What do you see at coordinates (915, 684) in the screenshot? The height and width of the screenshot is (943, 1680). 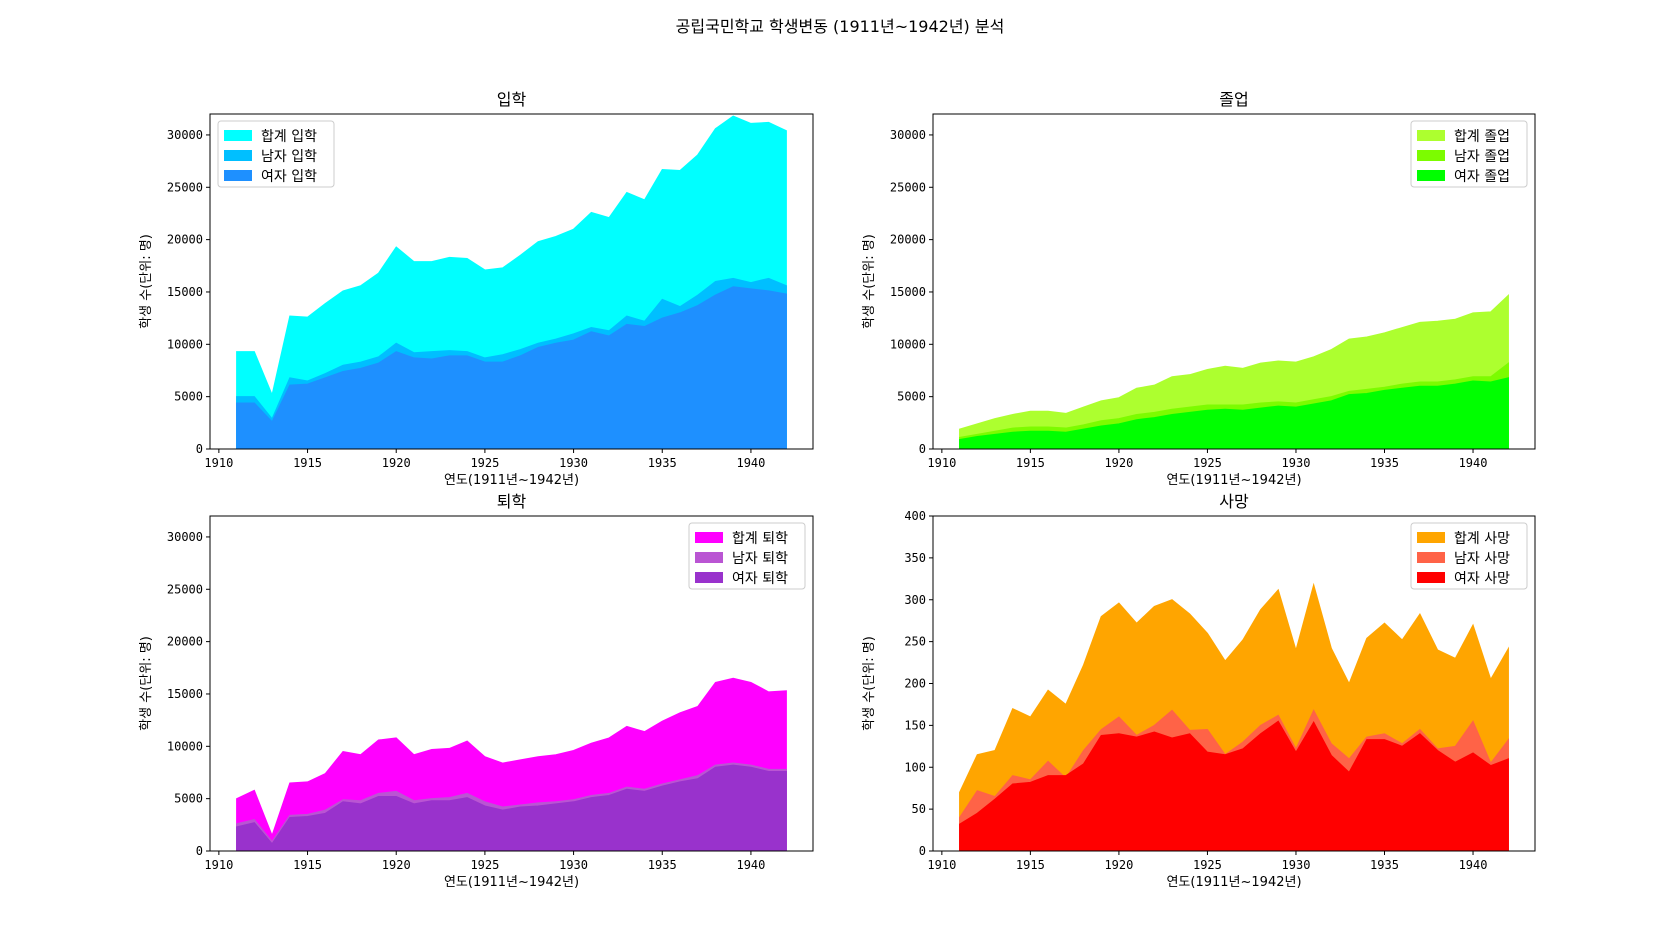 I see `y-tick-label: 200` at bounding box center [915, 684].